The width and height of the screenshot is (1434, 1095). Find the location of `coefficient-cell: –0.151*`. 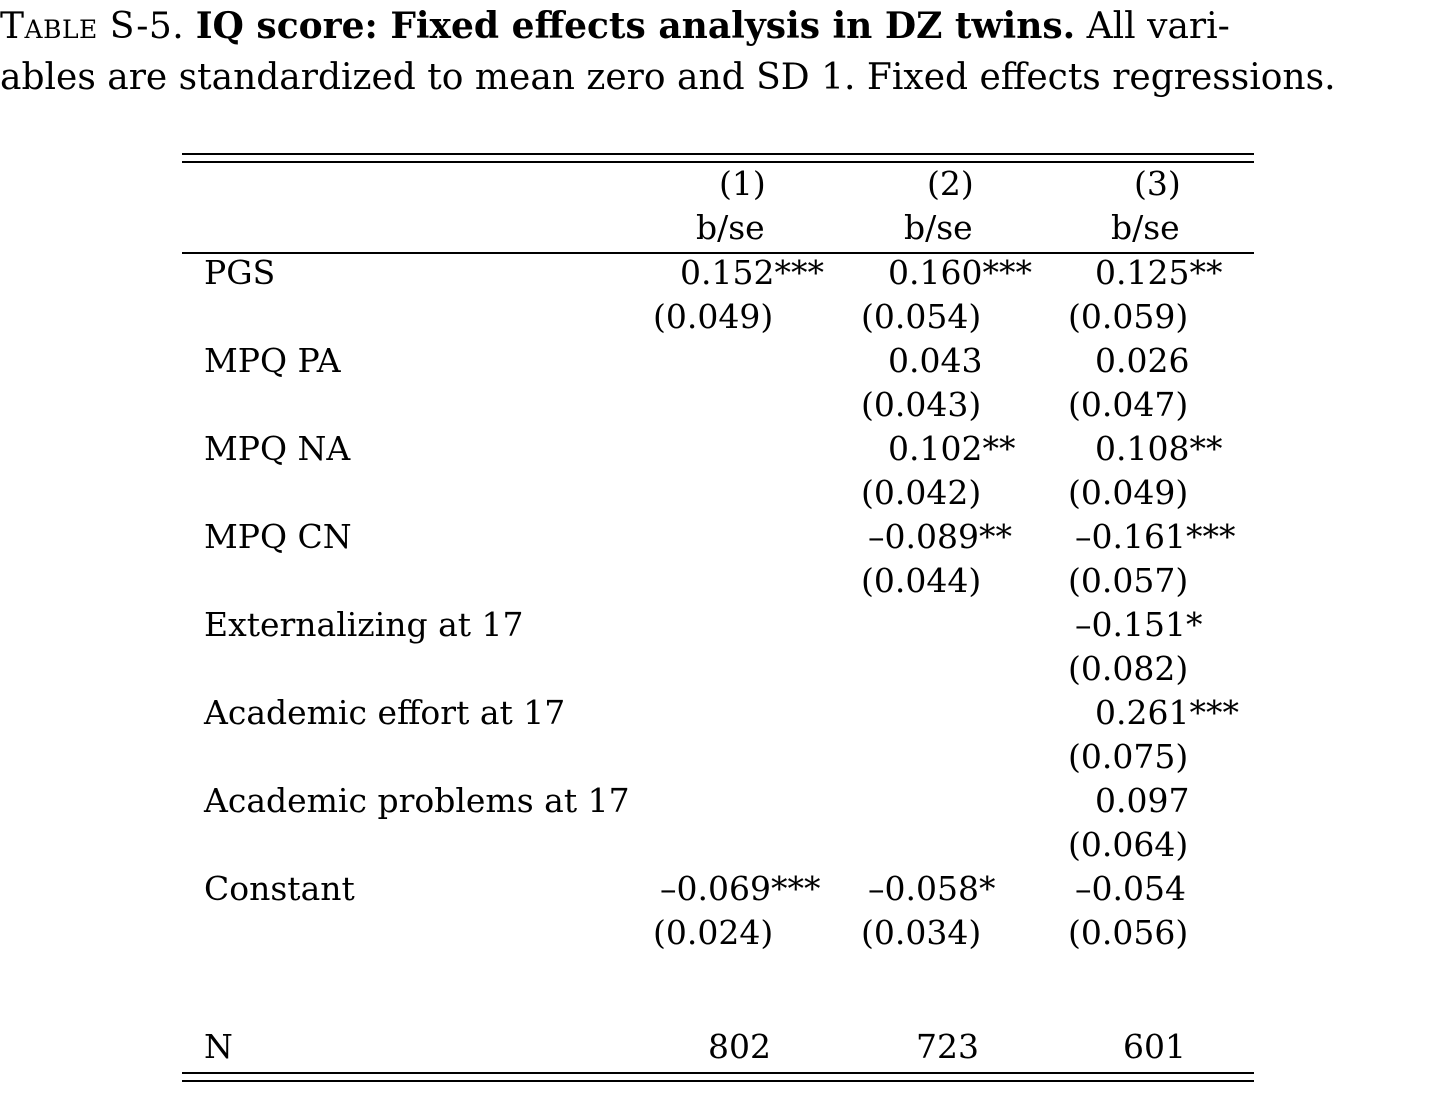

coefficient-cell: –0.151* is located at coordinates (1139, 624).